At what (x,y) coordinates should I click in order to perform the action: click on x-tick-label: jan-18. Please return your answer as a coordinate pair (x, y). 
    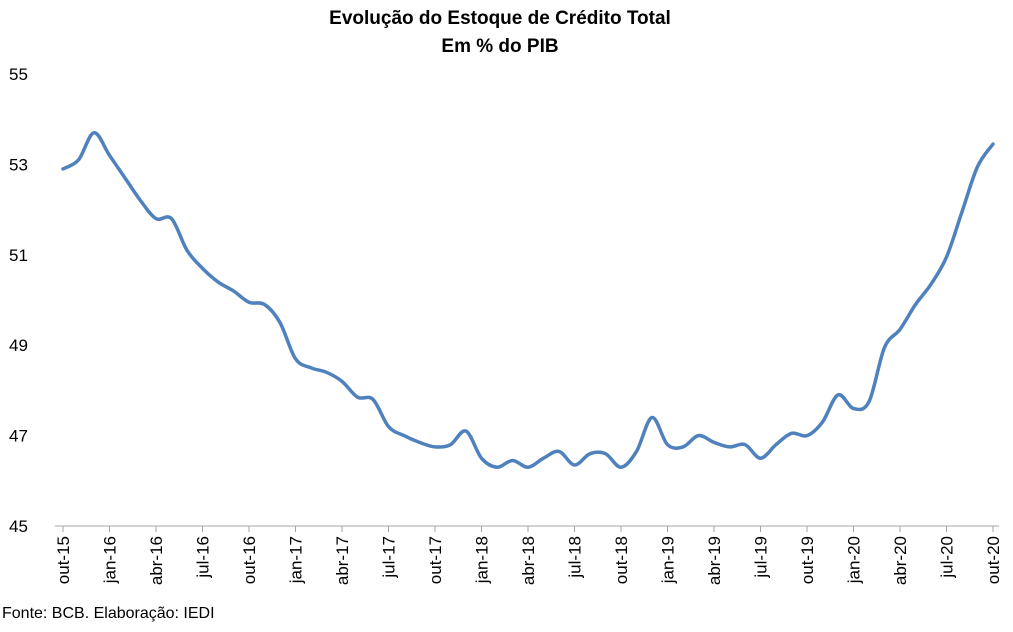
    Looking at the image, I should click on (482, 560).